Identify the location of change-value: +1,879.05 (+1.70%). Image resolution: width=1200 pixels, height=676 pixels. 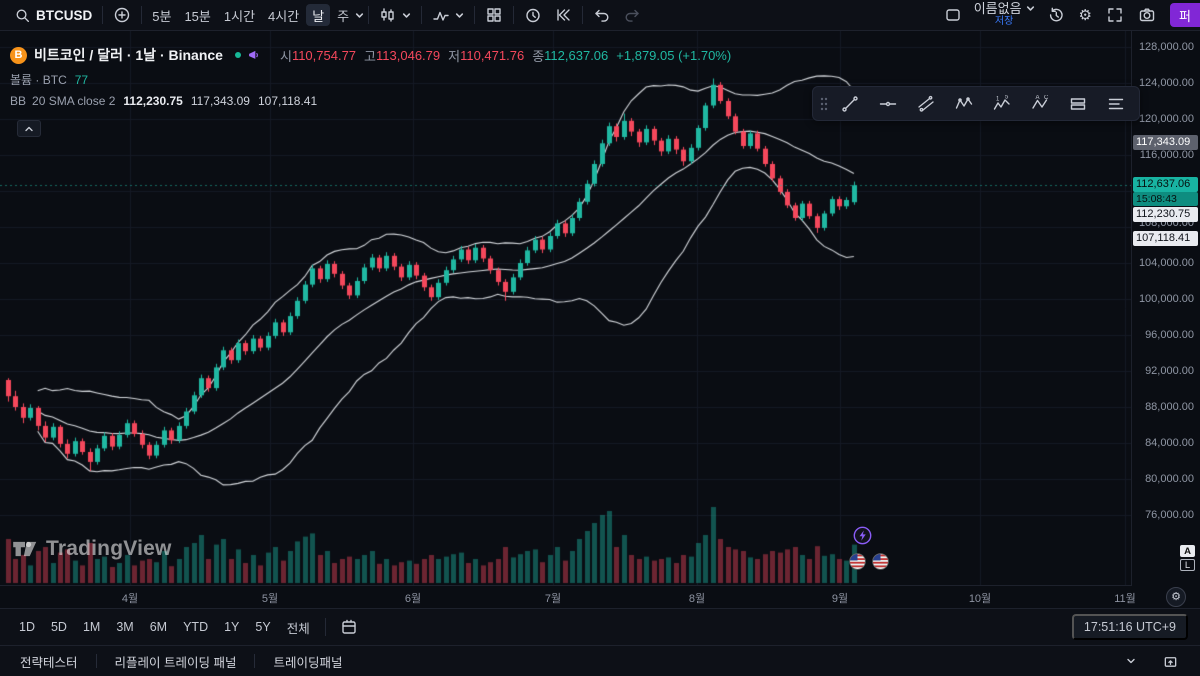
(674, 55).